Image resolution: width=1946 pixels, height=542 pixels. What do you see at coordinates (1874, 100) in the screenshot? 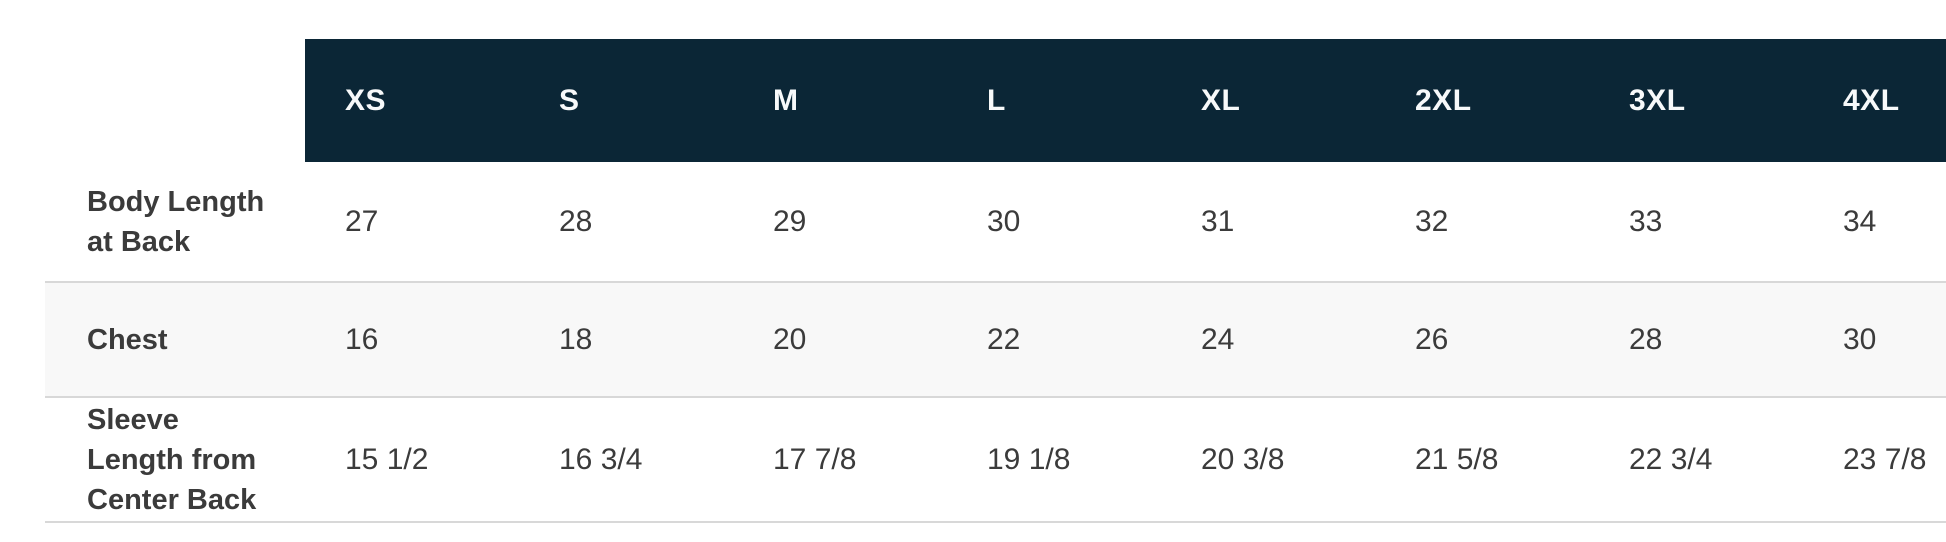
I see `column-header-4xl: 4XL` at bounding box center [1874, 100].